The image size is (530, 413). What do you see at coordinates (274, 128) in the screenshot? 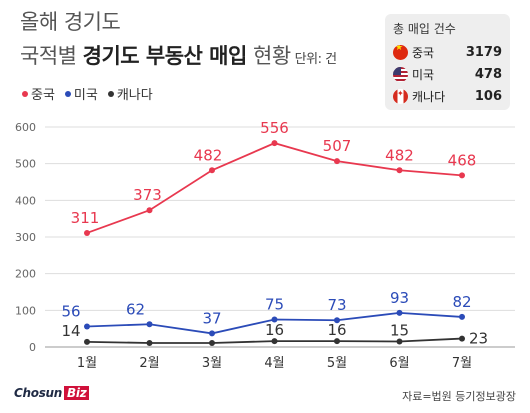
I see `data-label-china-4: 556` at bounding box center [274, 128].